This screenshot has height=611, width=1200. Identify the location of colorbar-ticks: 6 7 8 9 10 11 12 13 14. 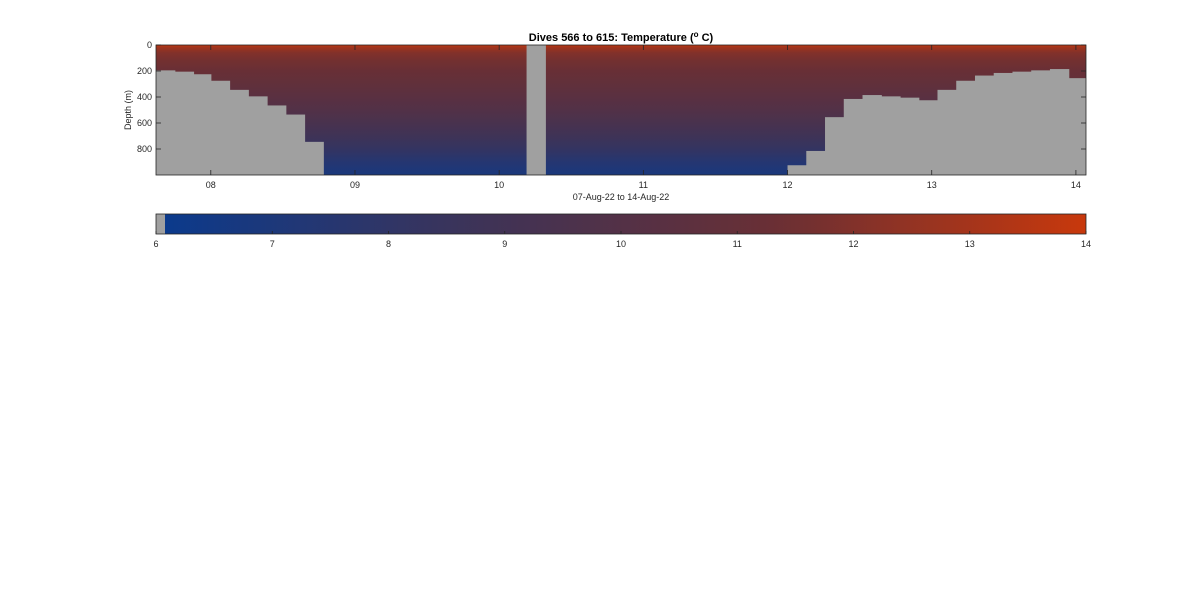
(622, 240).